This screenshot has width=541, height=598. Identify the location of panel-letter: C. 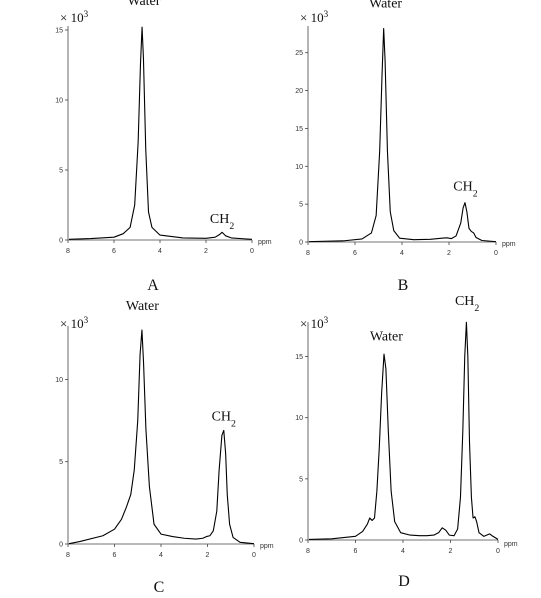
(159, 587).